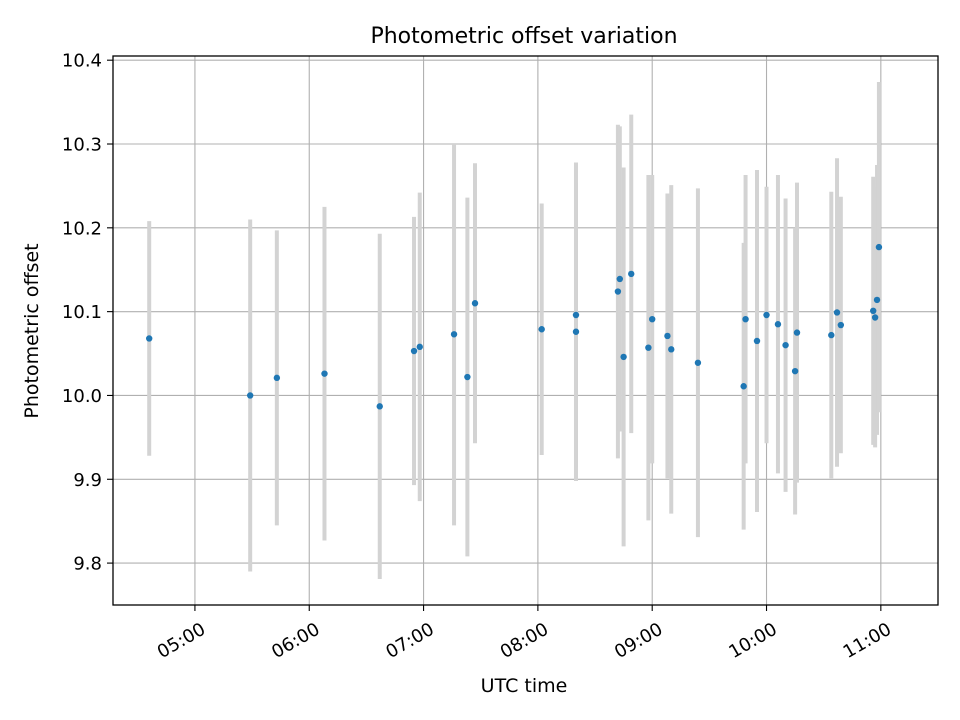 Image resolution: width=960 pixels, height=720 pixels. What do you see at coordinates (82, 145) in the screenshot?
I see `y-tick-label: 10.3` at bounding box center [82, 145].